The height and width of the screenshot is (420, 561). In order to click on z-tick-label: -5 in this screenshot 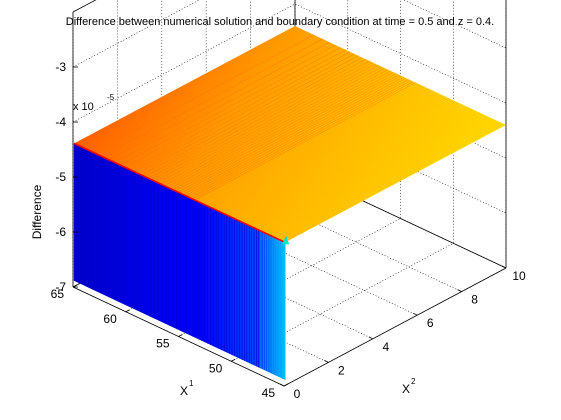, I will do `click(60, 177)`.